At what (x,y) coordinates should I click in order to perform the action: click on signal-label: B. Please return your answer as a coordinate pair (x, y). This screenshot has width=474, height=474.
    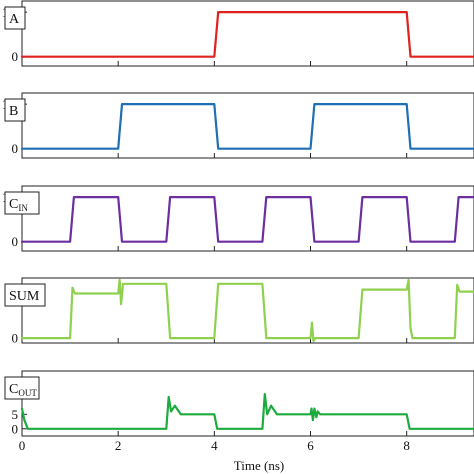
    Looking at the image, I should click on (13, 111).